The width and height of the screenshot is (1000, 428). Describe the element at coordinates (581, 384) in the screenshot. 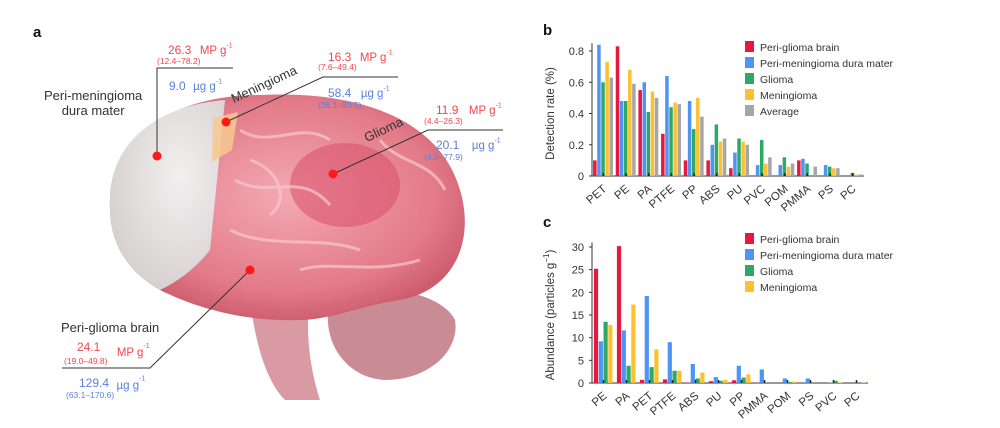

I see `y-tick-label: 0` at that location.